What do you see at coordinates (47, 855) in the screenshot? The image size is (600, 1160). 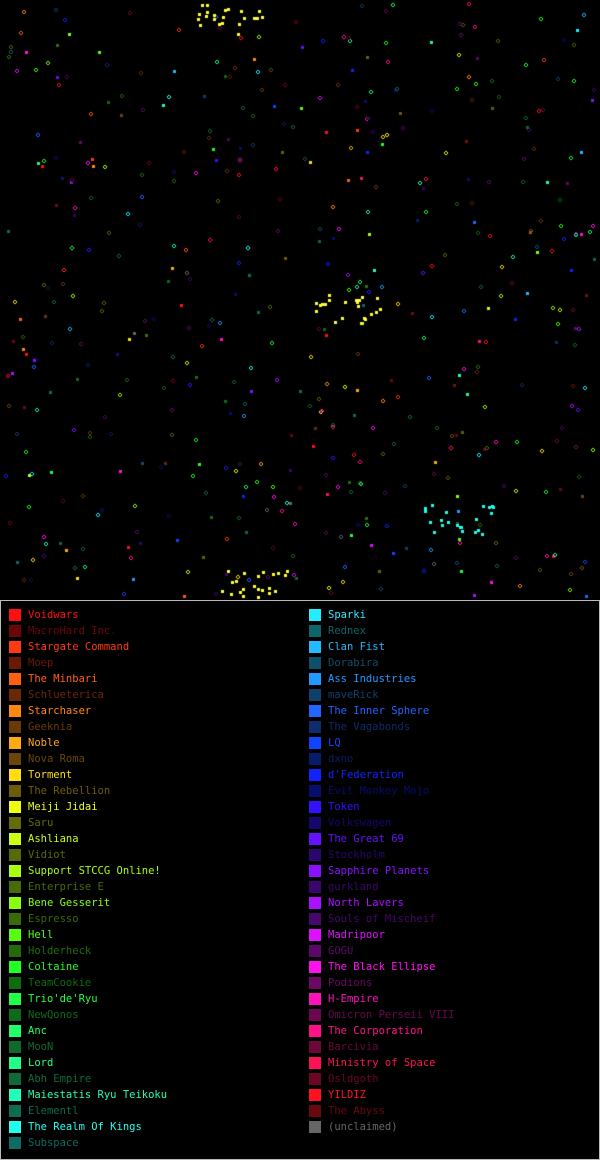 I see `faction-name: Vidiot` at bounding box center [47, 855].